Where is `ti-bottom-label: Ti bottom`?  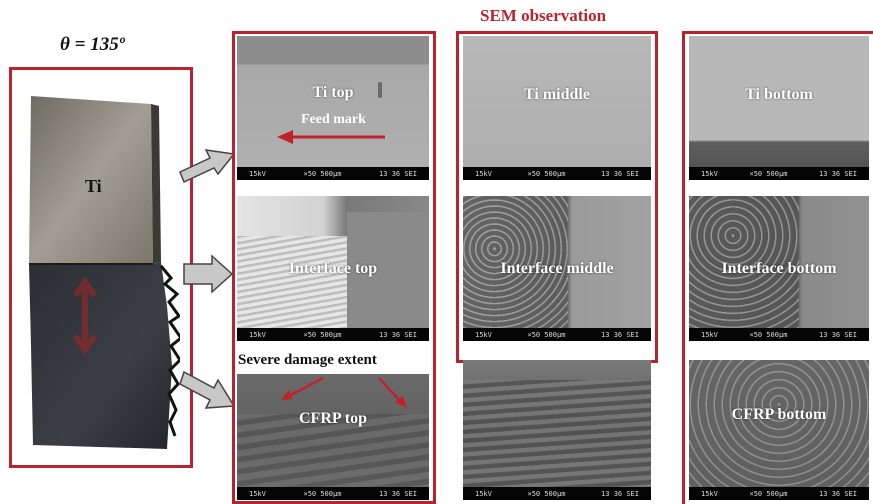 ti-bottom-label: Ti bottom is located at coordinates (779, 94).